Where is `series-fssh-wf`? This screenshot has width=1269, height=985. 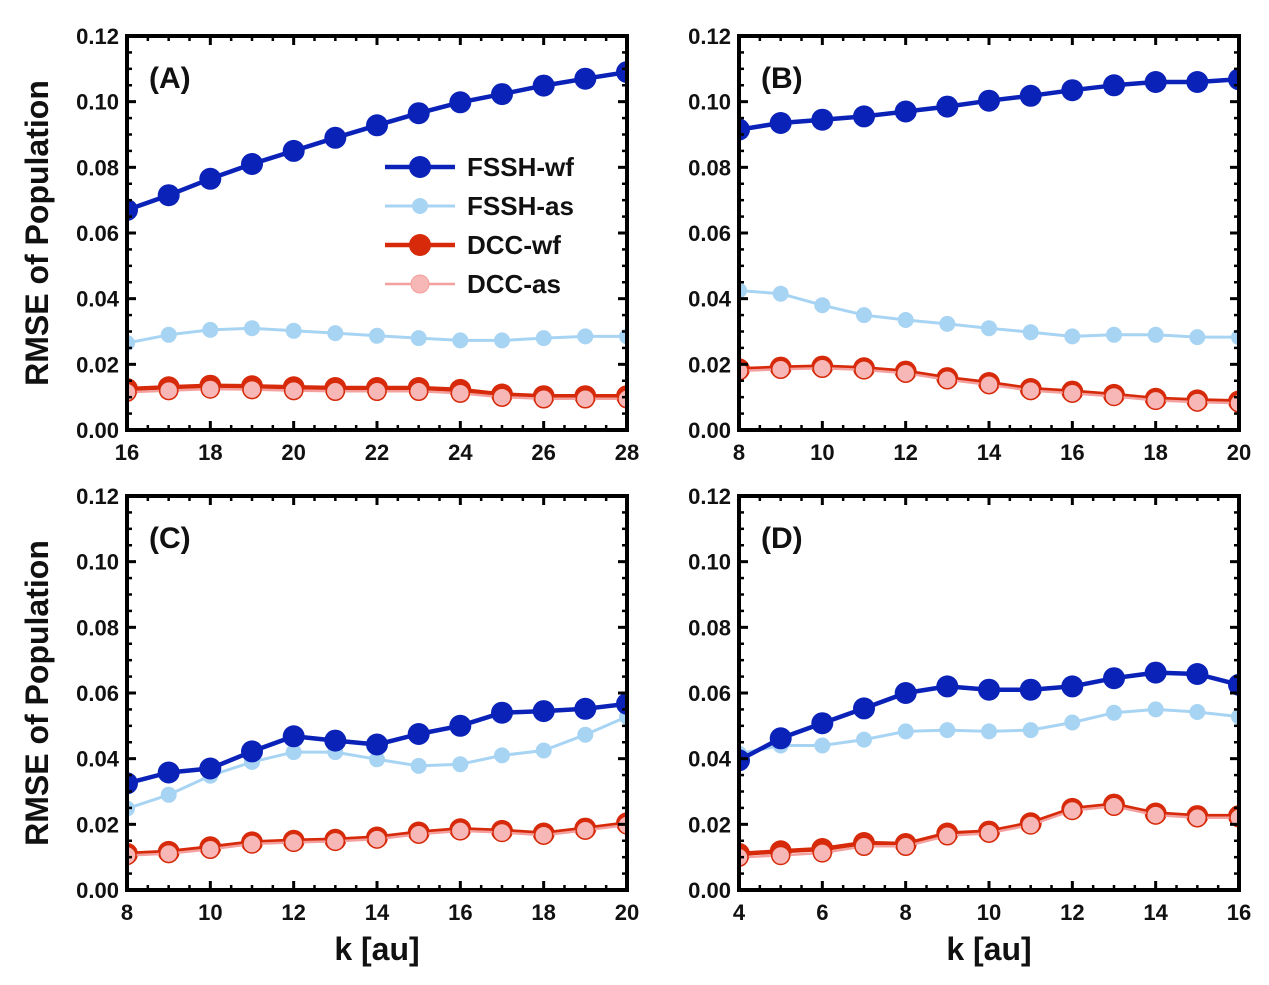 series-fssh-wf is located at coordinates (989, 716).